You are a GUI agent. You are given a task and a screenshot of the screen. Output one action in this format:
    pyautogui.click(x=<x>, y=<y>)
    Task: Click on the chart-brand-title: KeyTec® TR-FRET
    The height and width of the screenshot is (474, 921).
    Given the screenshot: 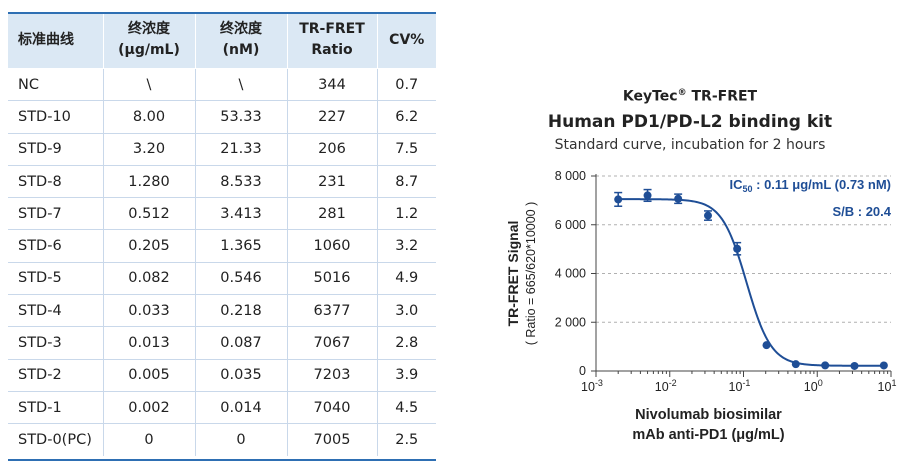 What is the action you would take?
    pyautogui.click(x=690, y=96)
    